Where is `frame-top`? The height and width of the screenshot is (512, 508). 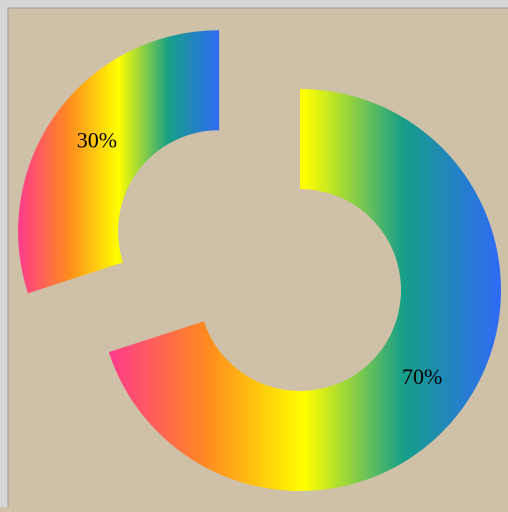
frame-top is located at coordinates (254, 4).